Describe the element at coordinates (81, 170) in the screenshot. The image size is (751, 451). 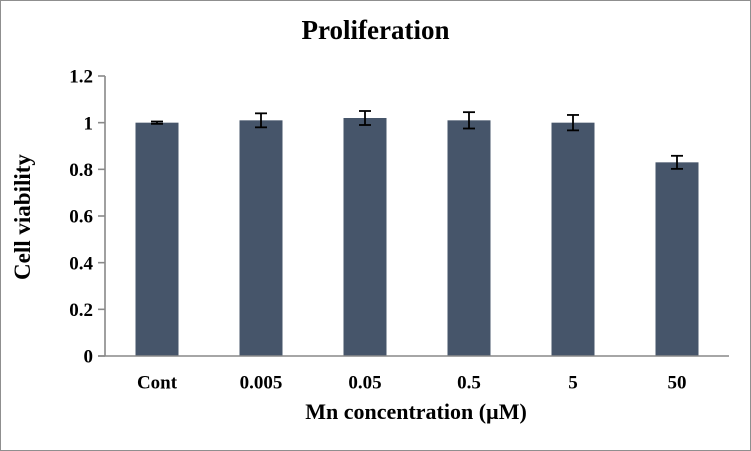
I see `y-tick-label: 0.8` at that location.